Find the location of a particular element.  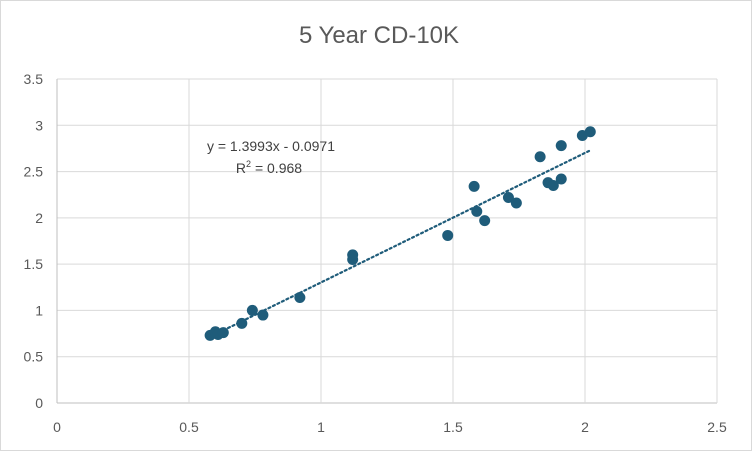

y-tick-label: 2 is located at coordinates (39, 218).